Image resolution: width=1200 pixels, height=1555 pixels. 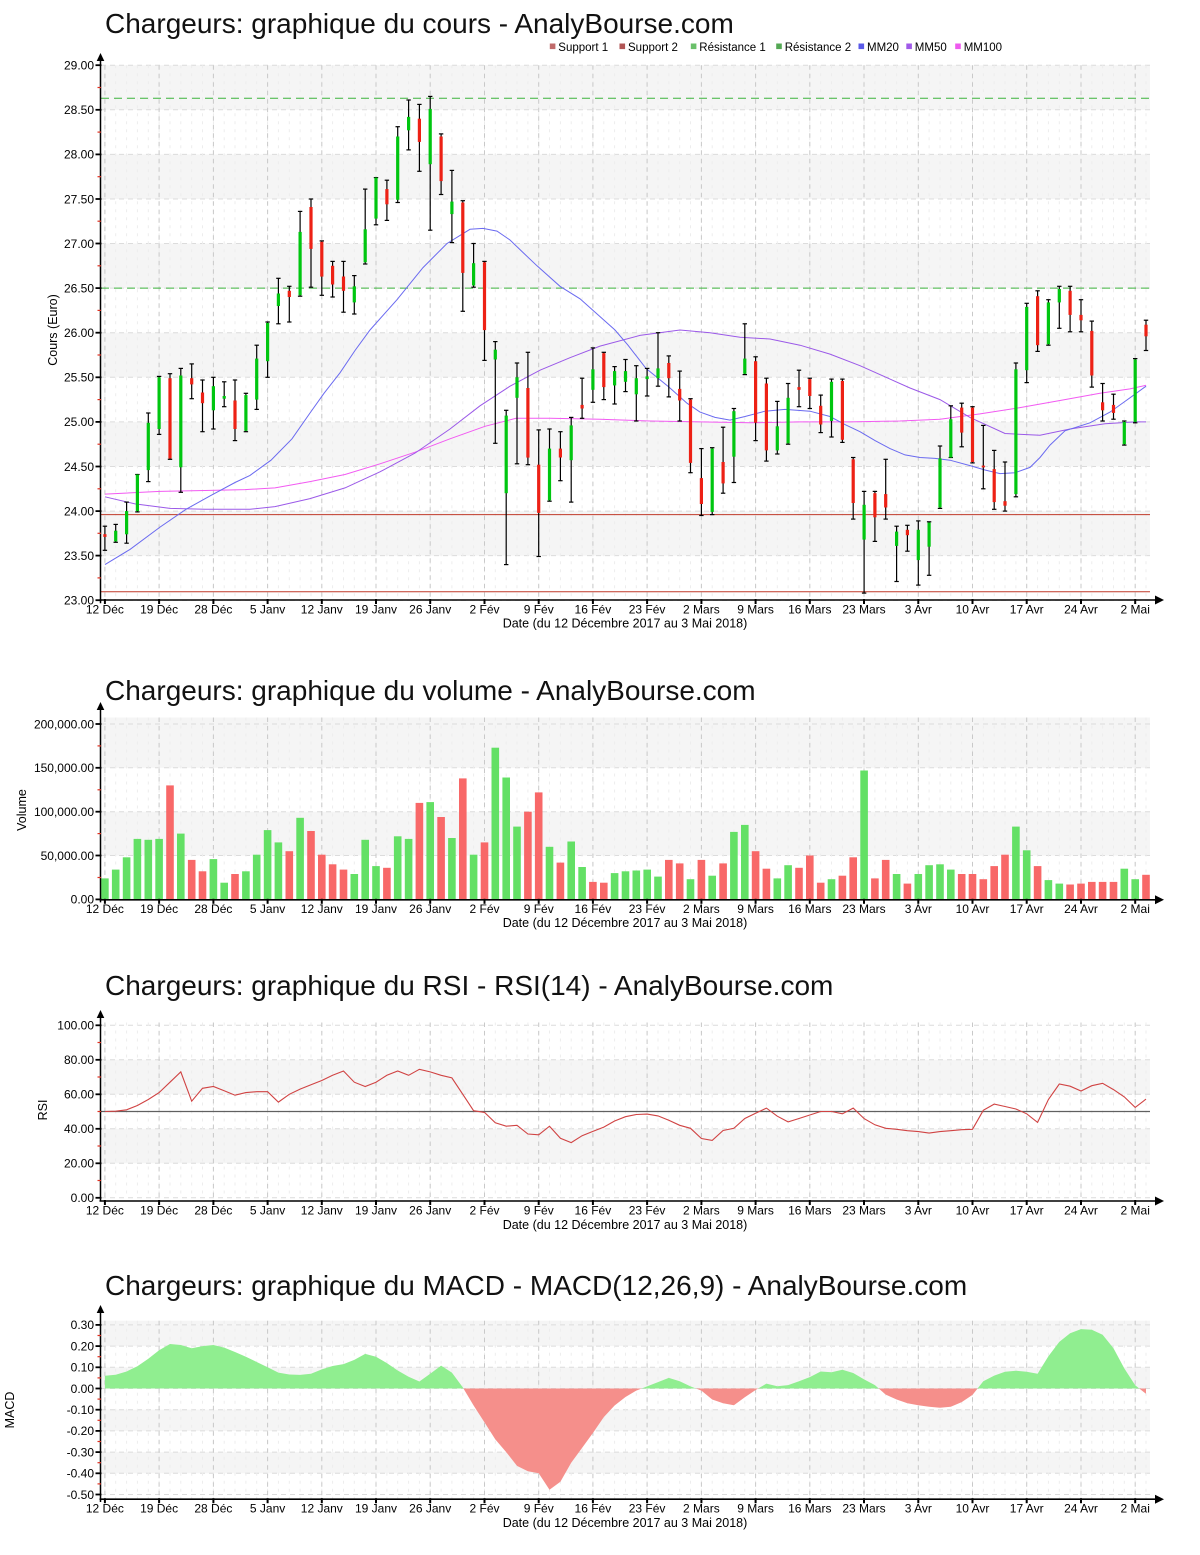 I want to click on svg-text: 0.10, so click(x=83, y=1368).